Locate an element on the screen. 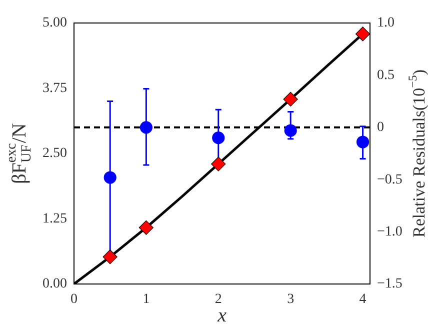 This screenshot has width=436, height=327. y-tick-label: 1.25 is located at coordinates (54, 218).